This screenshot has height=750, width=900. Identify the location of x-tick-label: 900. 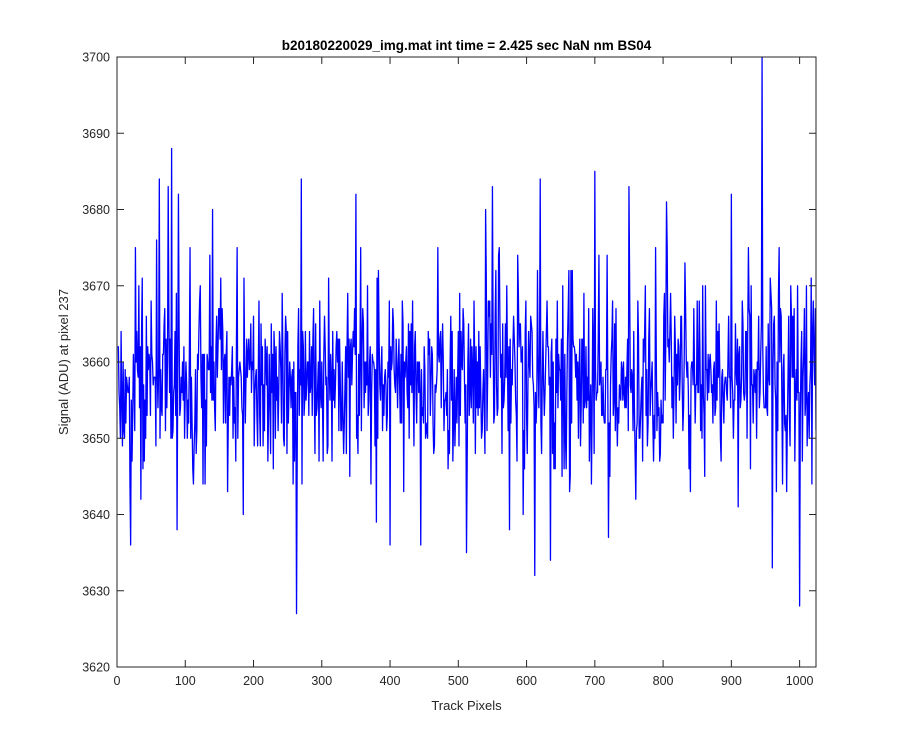
(731, 681).